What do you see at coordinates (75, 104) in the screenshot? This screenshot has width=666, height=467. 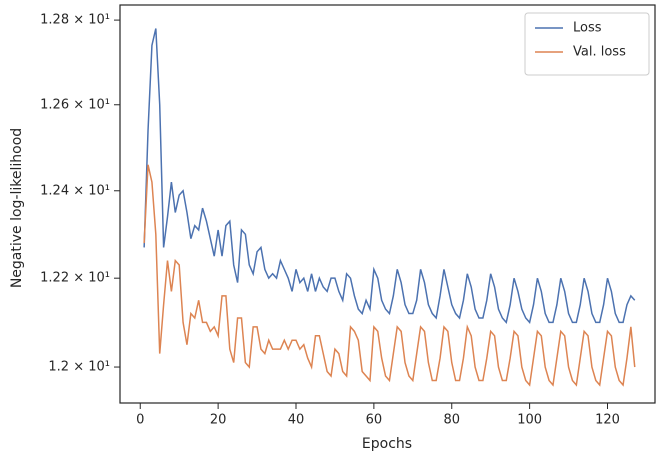 I see `y-tick-label: 1.26 × 10¹` at bounding box center [75, 104].